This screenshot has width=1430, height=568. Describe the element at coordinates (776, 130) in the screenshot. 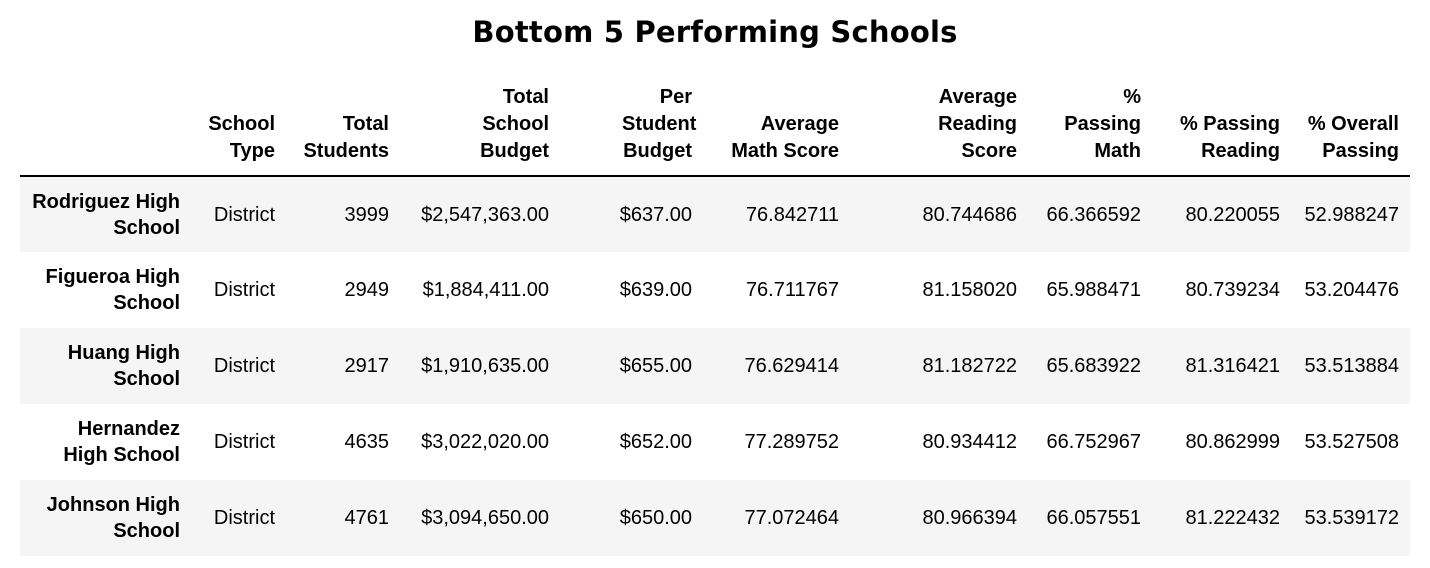

I see `column-header: Average Math Score` at that location.